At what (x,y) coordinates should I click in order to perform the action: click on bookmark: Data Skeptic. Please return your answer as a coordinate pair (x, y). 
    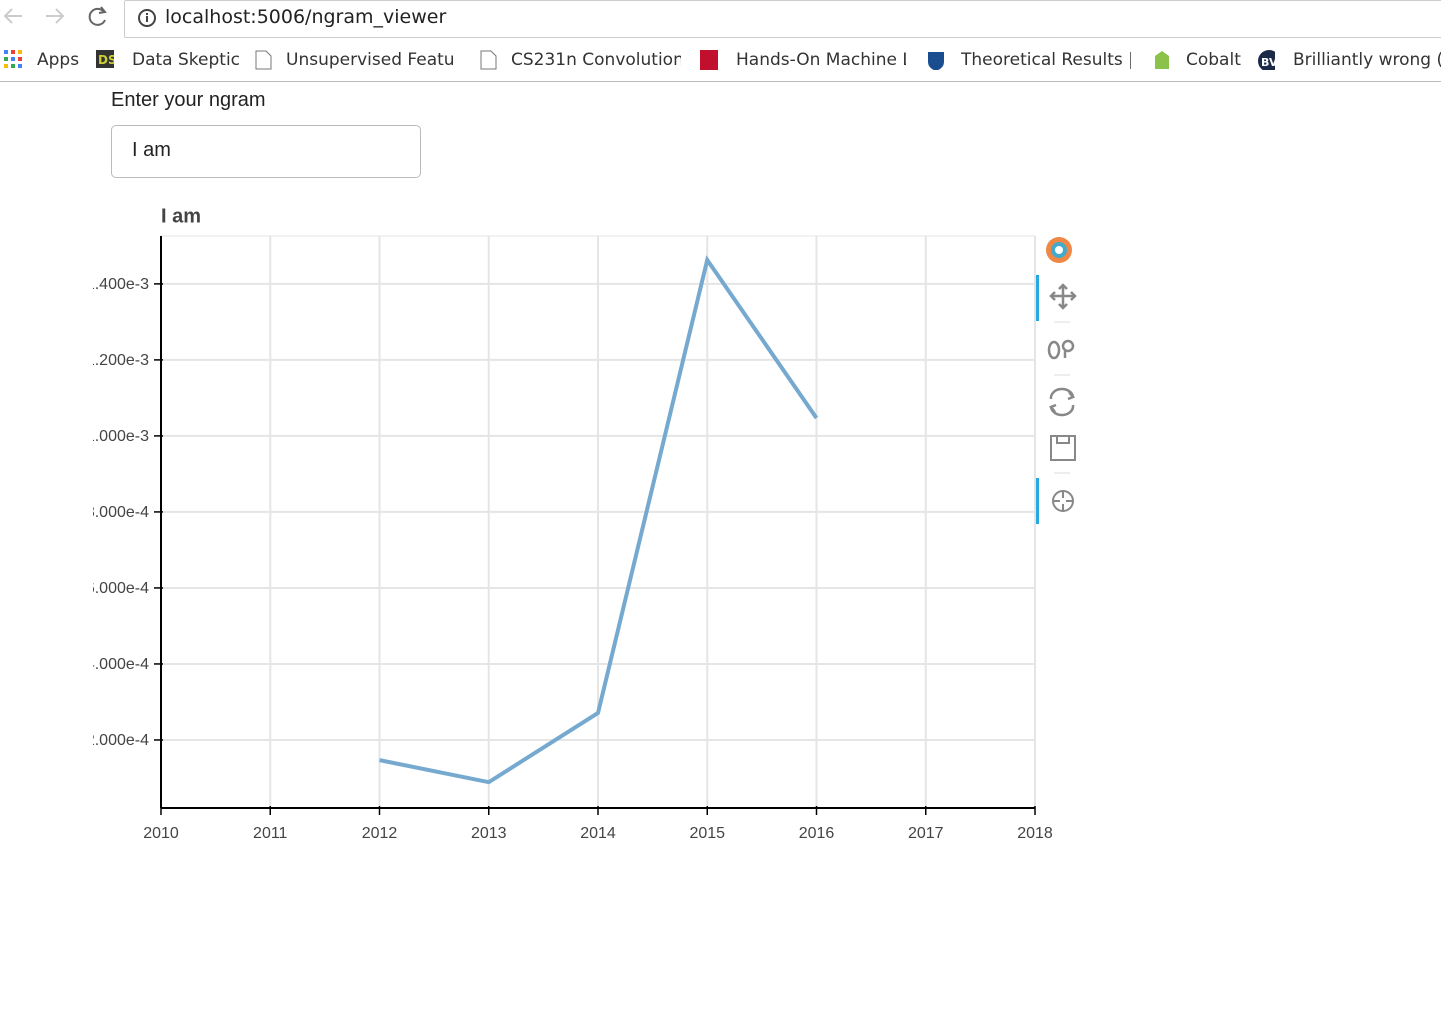
    Looking at the image, I should click on (186, 60).